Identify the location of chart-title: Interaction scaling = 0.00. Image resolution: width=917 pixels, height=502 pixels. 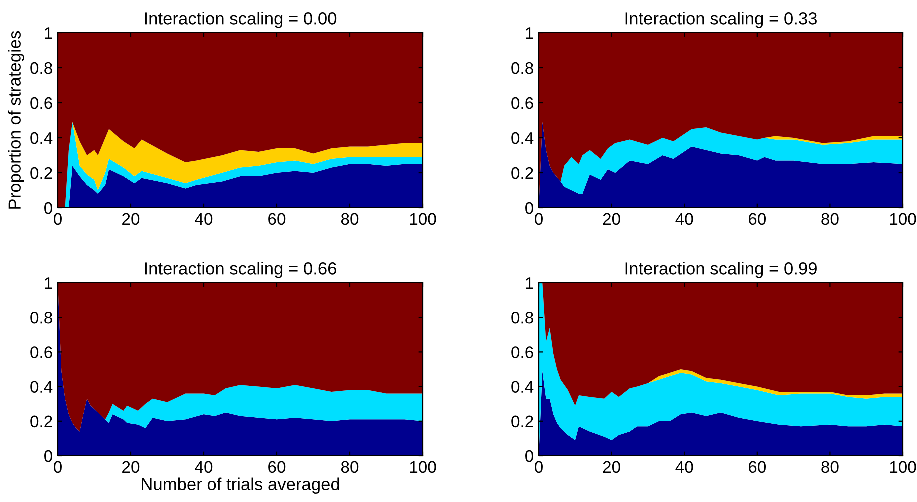
(241, 20).